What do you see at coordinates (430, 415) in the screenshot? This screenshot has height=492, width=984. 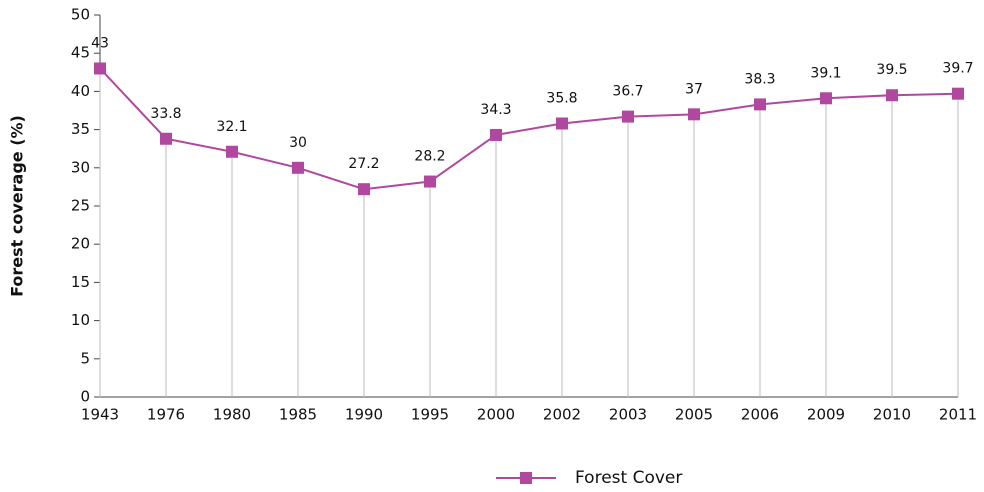 I see `x-tick-label: 1995` at bounding box center [430, 415].